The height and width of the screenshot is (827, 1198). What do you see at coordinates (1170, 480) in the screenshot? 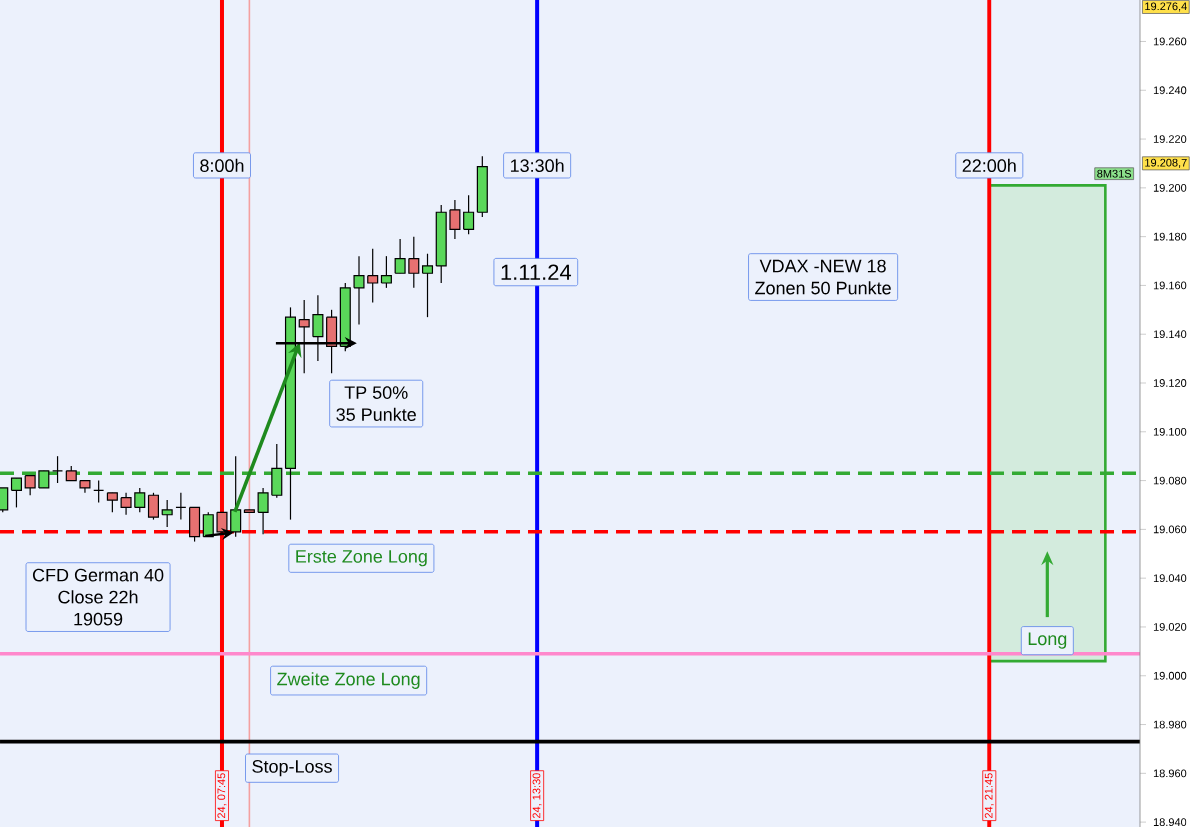
I see `y-tick-label: 19.080` at bounding box center [1170, 480].